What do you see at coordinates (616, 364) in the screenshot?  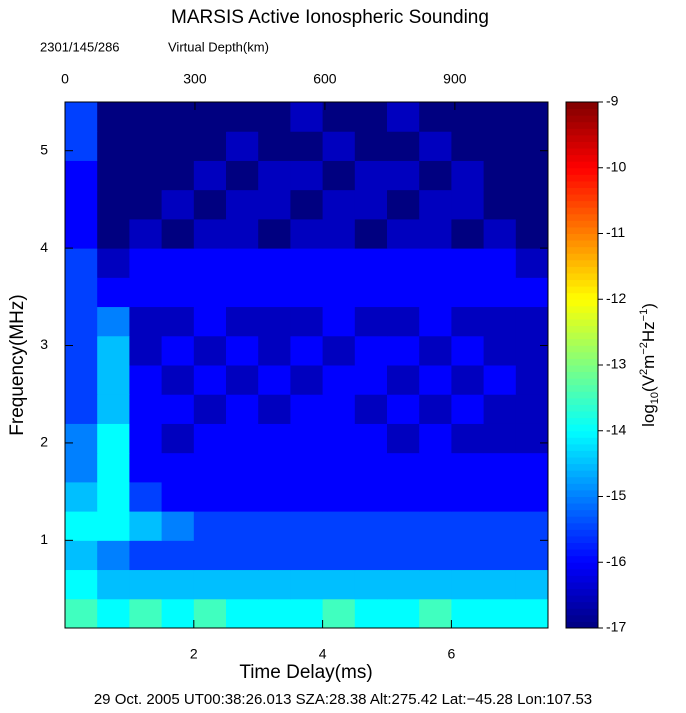 I see `colorbar-tick-label: -13` at bounding box center [616, 364].